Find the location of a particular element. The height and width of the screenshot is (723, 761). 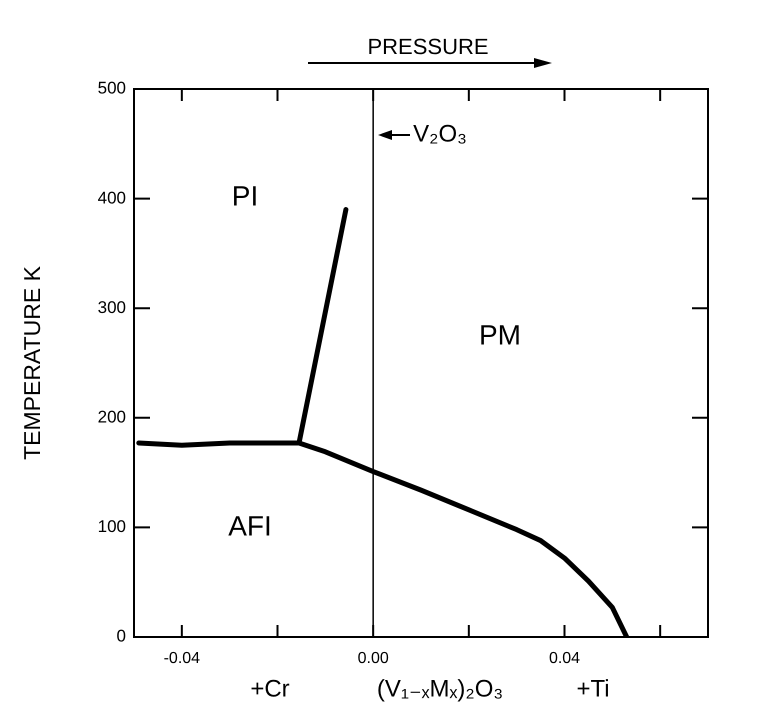

y-tick-label: 300 is located at coordinates (112, 307).